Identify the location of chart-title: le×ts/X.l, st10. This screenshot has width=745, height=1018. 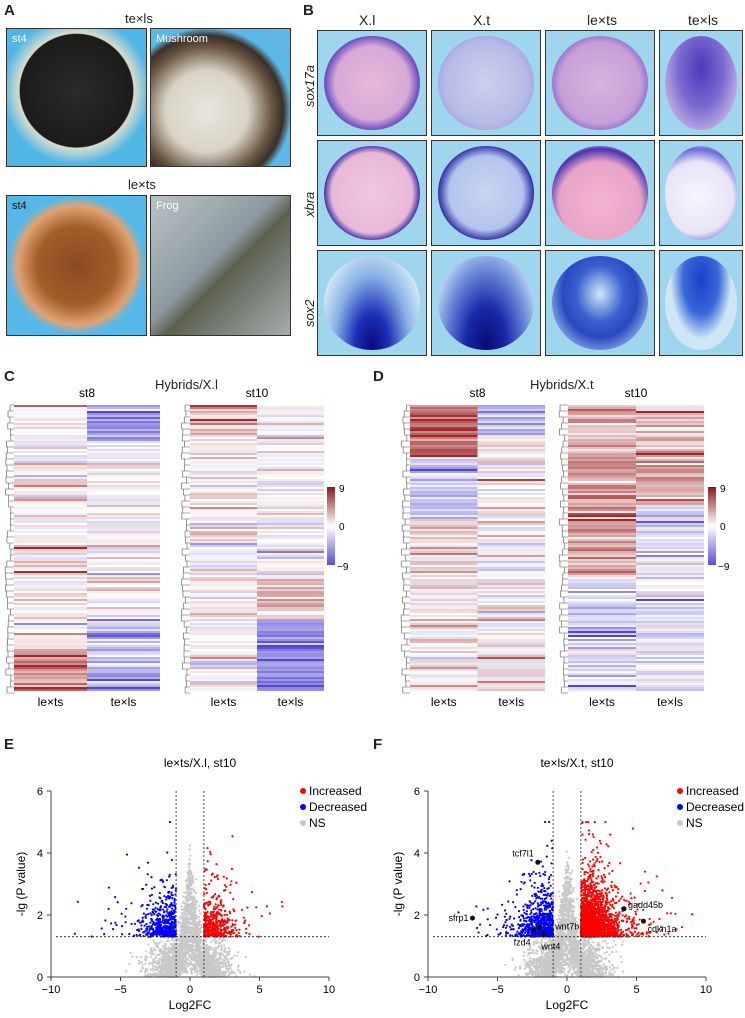
(200, 763).